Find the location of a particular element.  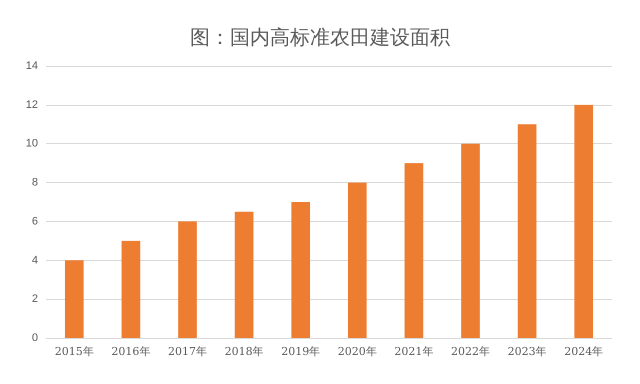

y-tick-label: 4 is located at coordinates (35, 260).